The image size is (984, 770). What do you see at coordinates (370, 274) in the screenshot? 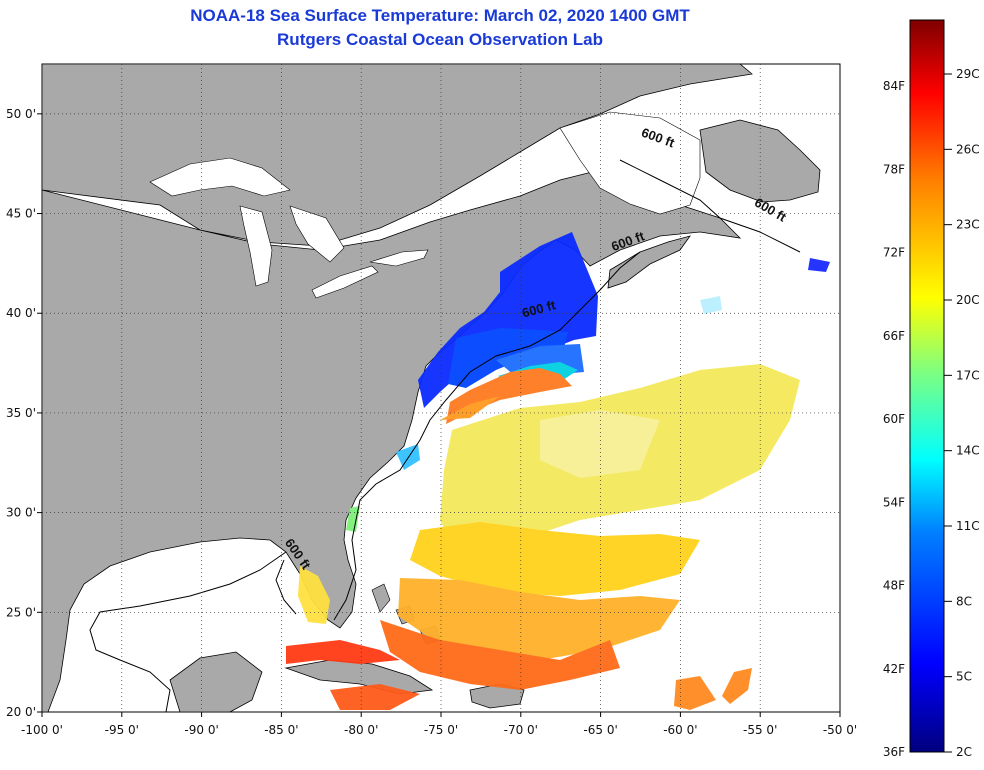
I see `lake-erie-ontario` at bounding box center [370, 274].